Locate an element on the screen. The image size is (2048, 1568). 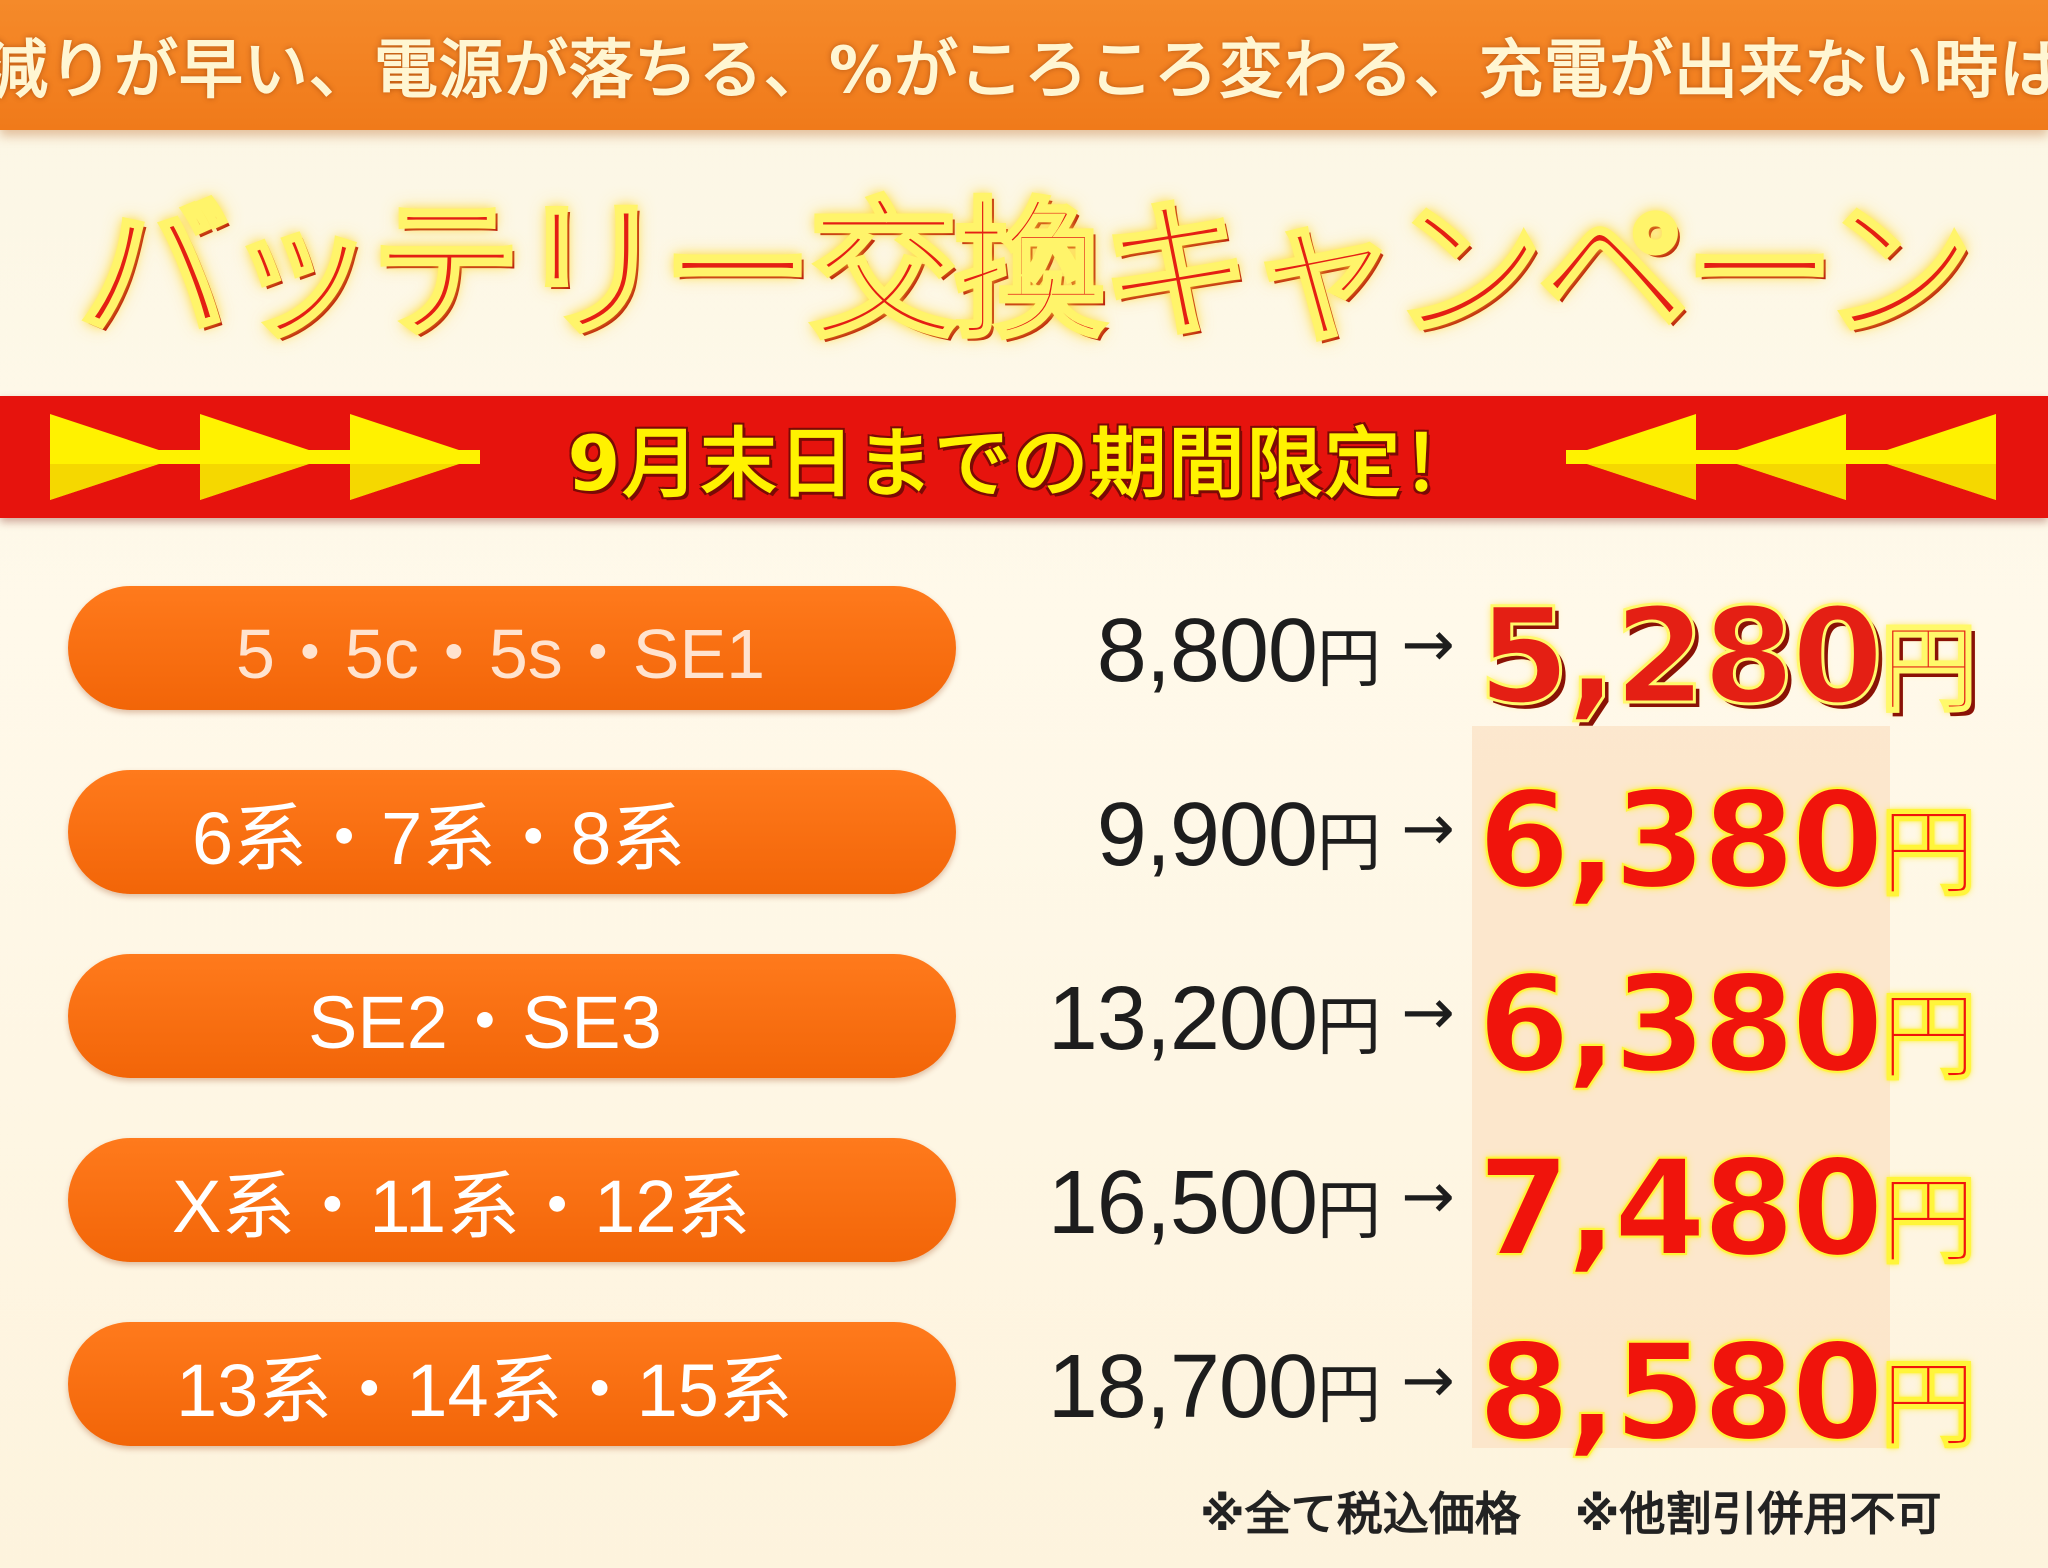
model-pill: 6系・7系・8系 is located at coordinates (512, 832).